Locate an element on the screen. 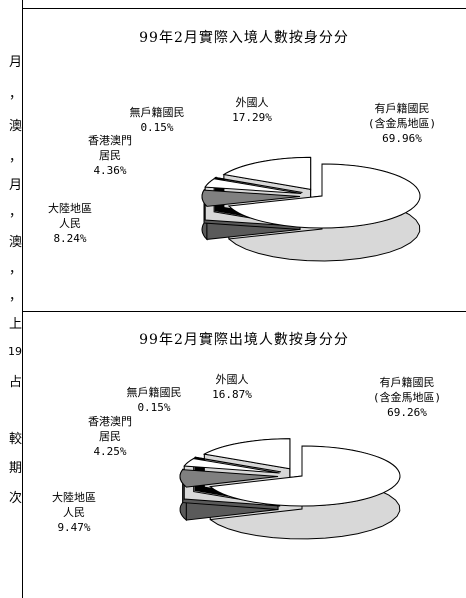 Image resolution: width=466 pixels, height=598 pixels. slice-value-label: 8.24% is located at coordinates (69, 238).